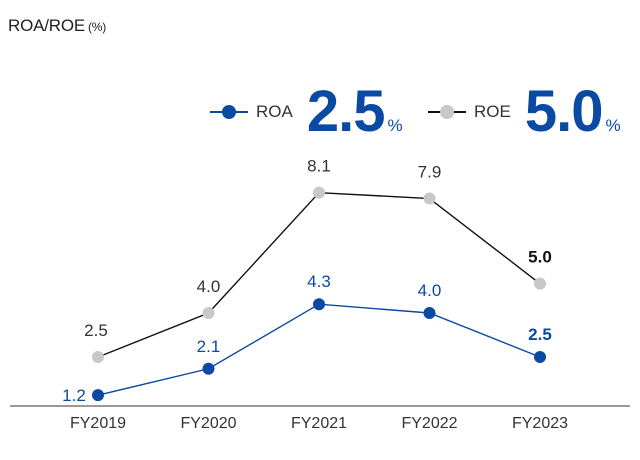 This screenshot has width=640, height=460. I want to click on roe-data-label: 2.5, so click(96, 330).